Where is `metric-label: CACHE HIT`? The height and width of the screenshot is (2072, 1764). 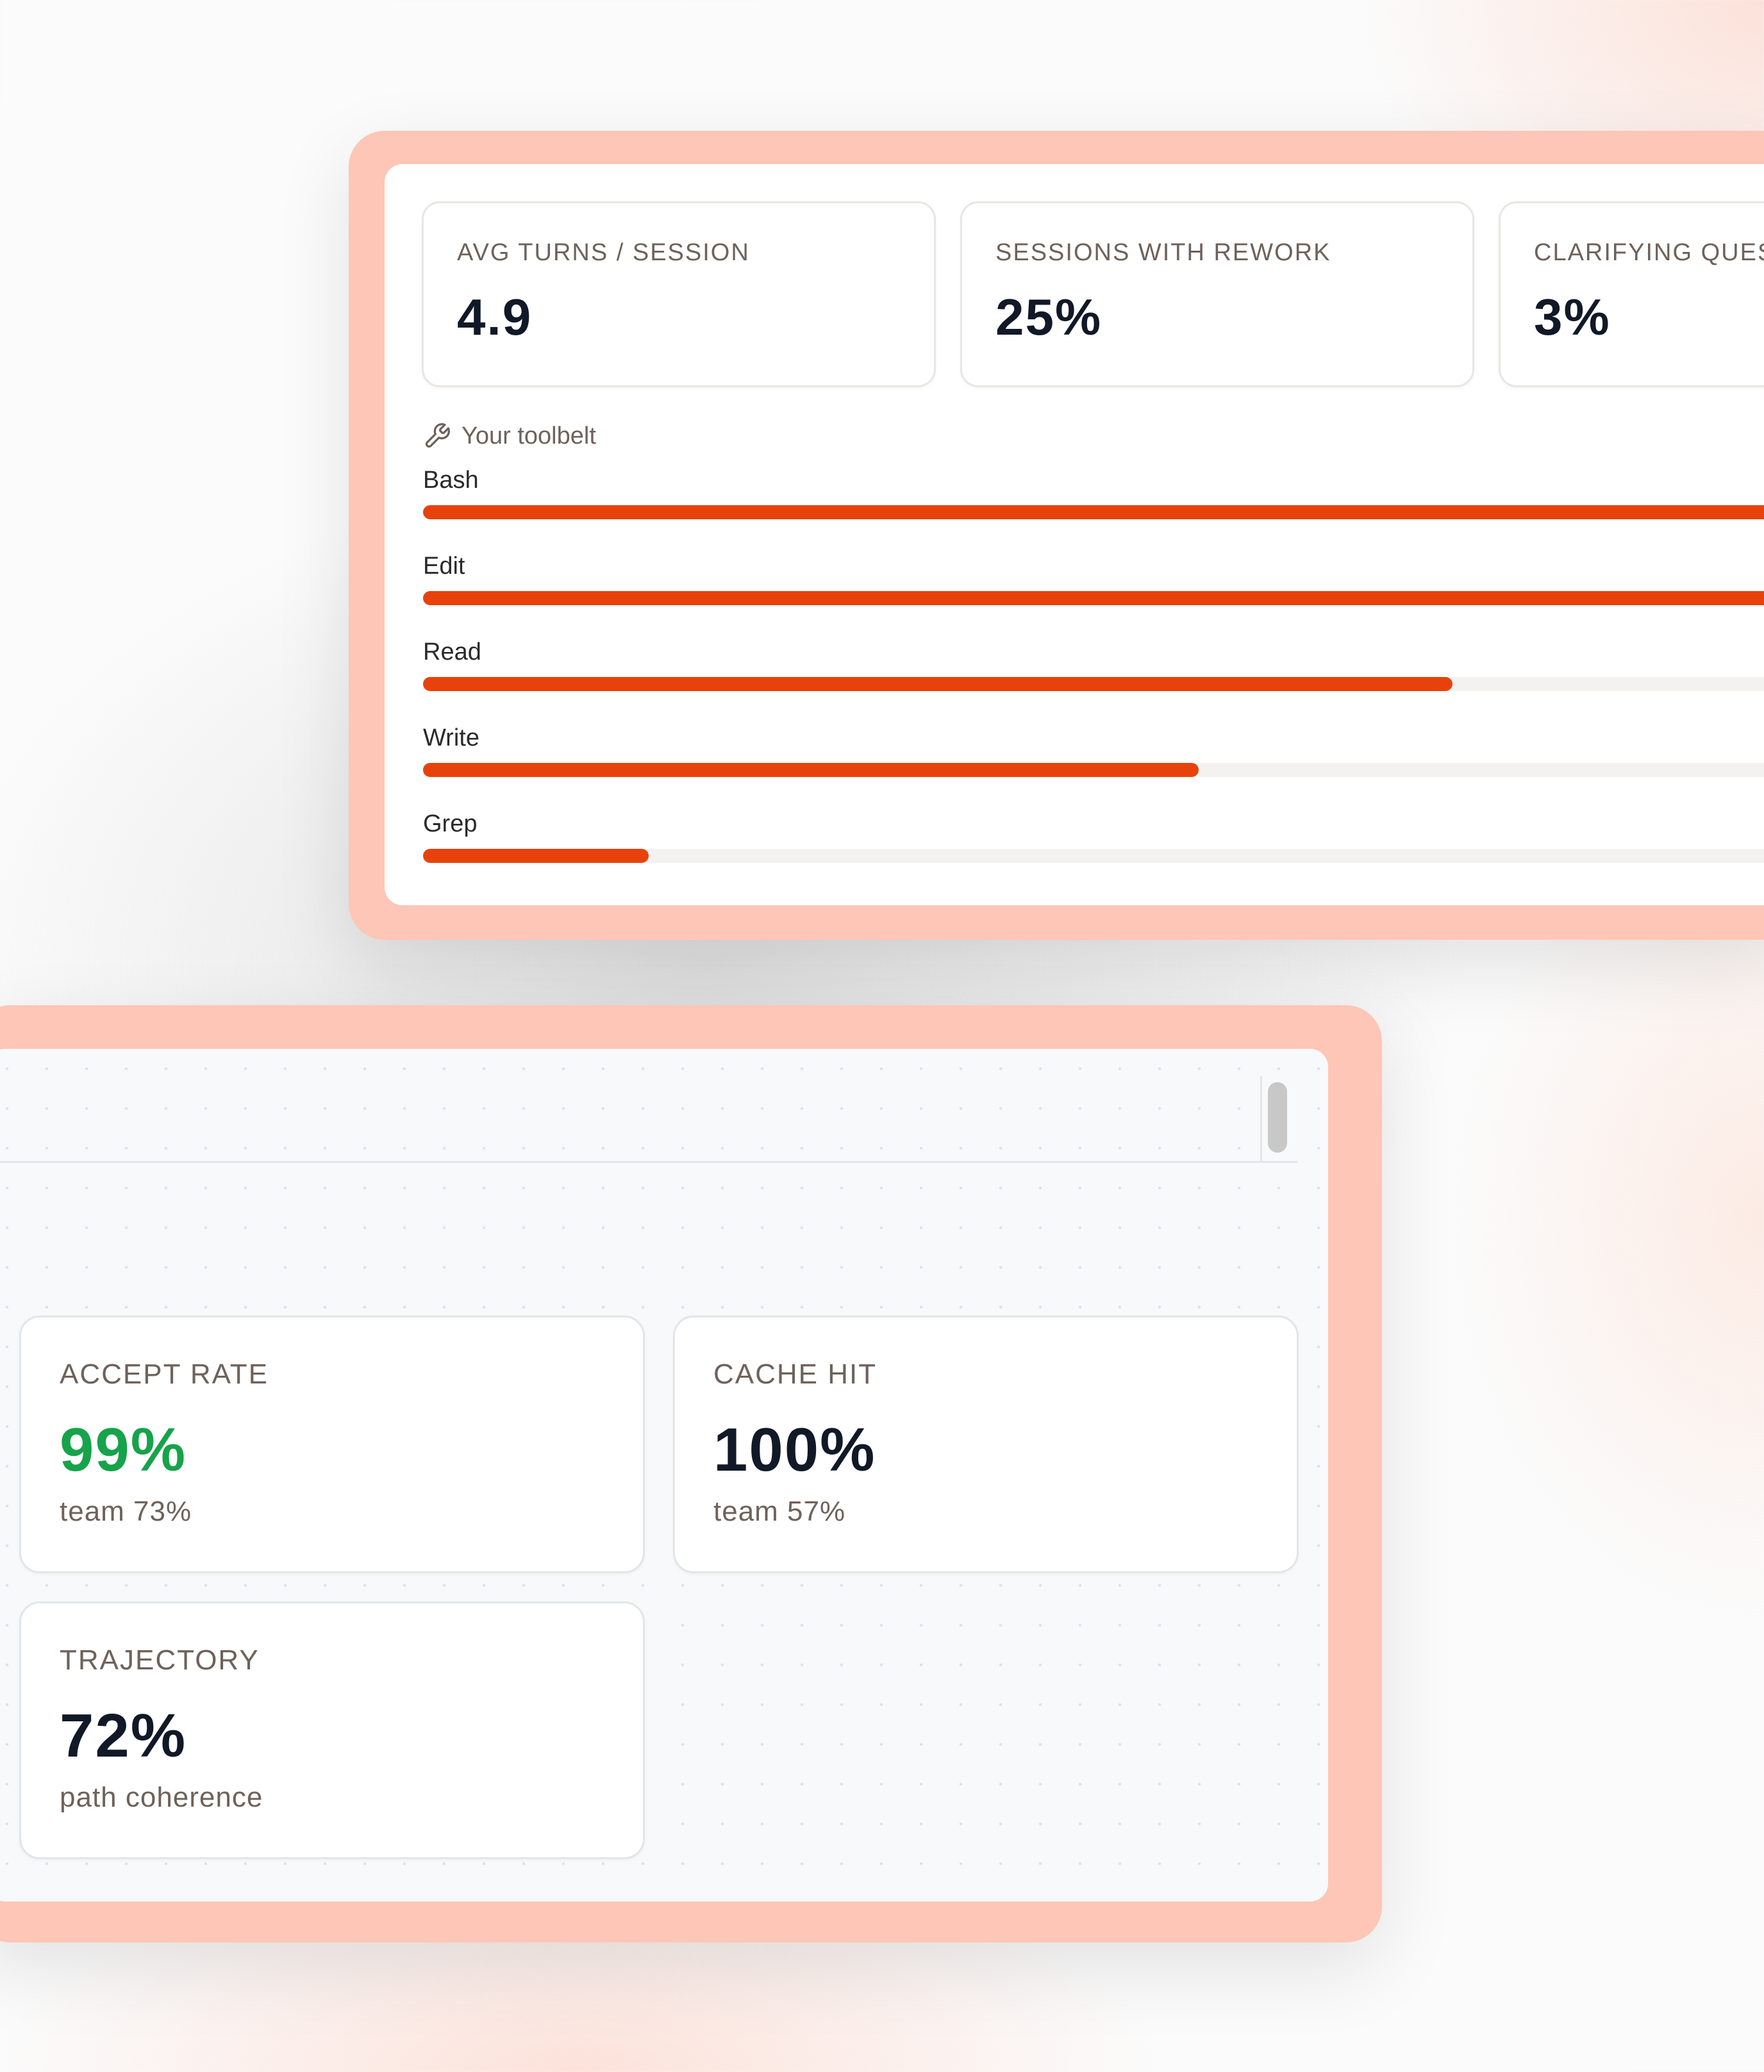
metric-label: CACHE HIT is located at coordinates (795, 1374).